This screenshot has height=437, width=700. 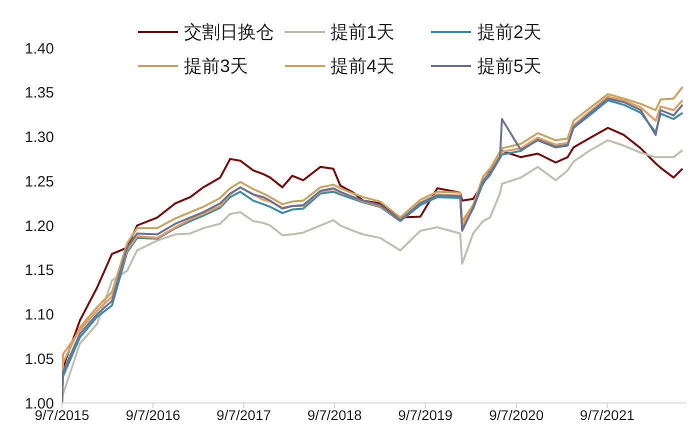 I want to click on y-tick-label: 1.25, so click(x=39, y=181).